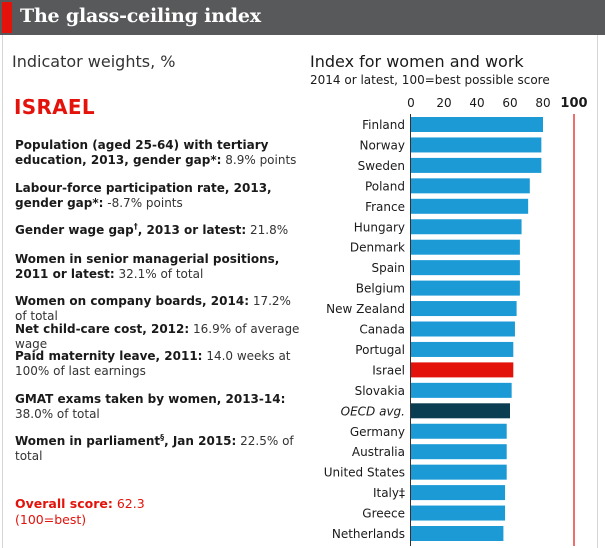  What do you see at coordinates (382, 145) in the screenshot?
I see `category-label: Norway` at bounding box center [382, 145].